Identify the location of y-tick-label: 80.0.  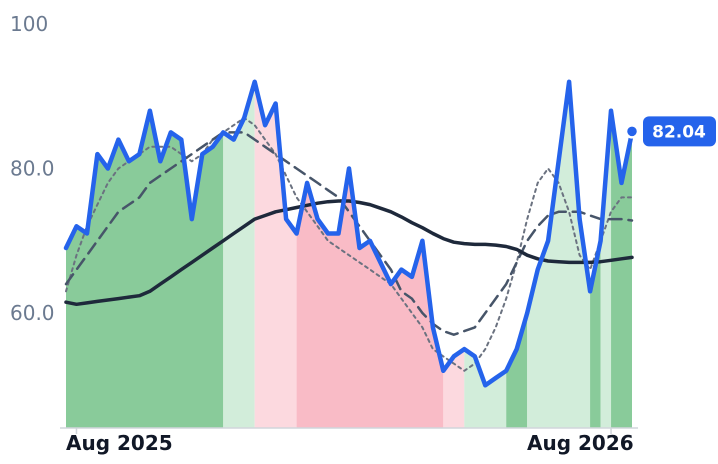
(32, 169).